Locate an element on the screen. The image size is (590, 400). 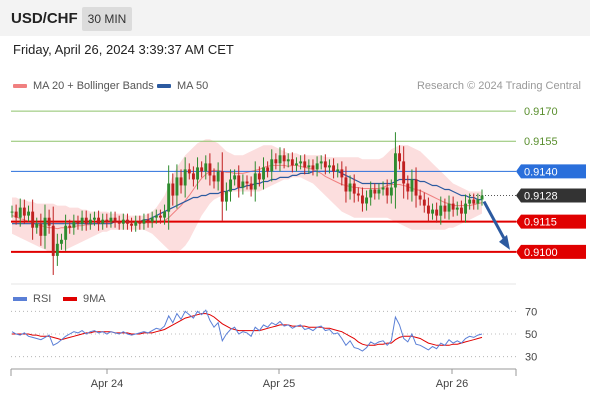
level-text: 0.9155 is located at coordinates (541, 142).